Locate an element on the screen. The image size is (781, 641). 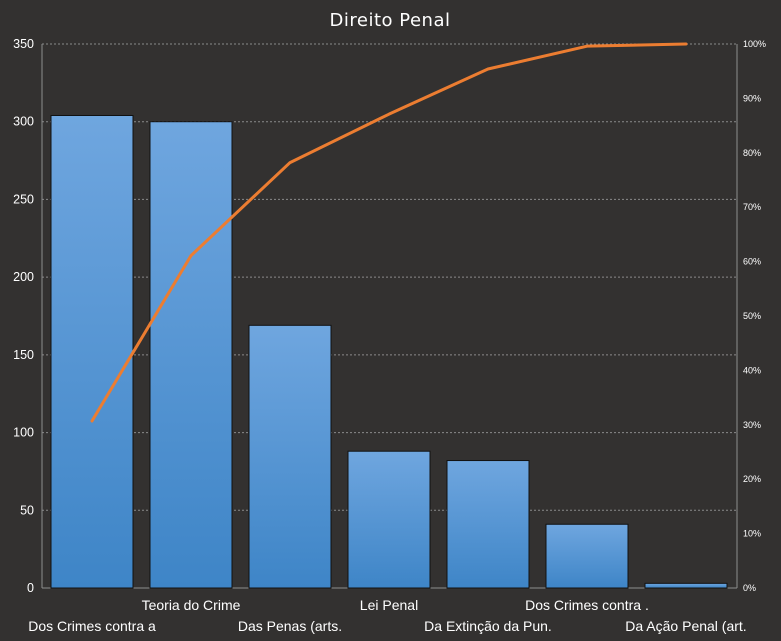
category-label: Lei Penal is located at coordinates (389, 605).